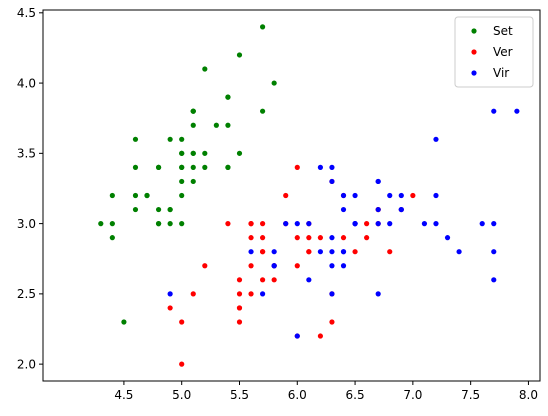 The height and width of the screenshot is (416, 548). I want to click on legend-items: Set Ver Vir, so click(492, 52).